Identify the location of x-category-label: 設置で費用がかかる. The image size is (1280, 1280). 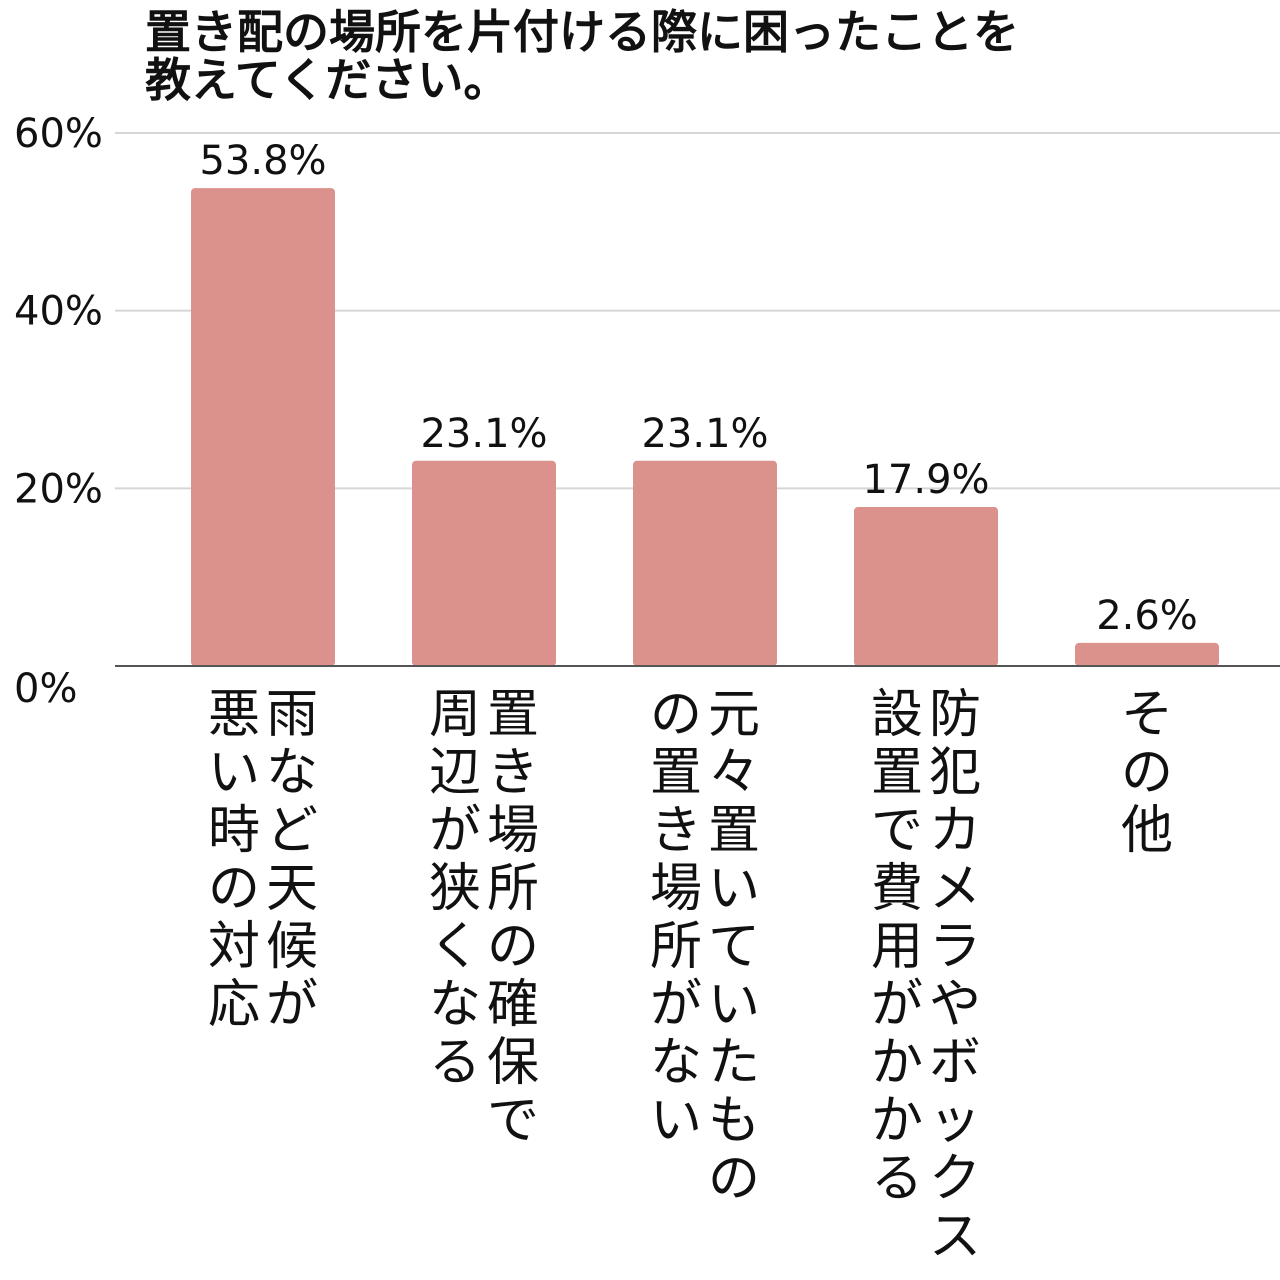
(897, 947).